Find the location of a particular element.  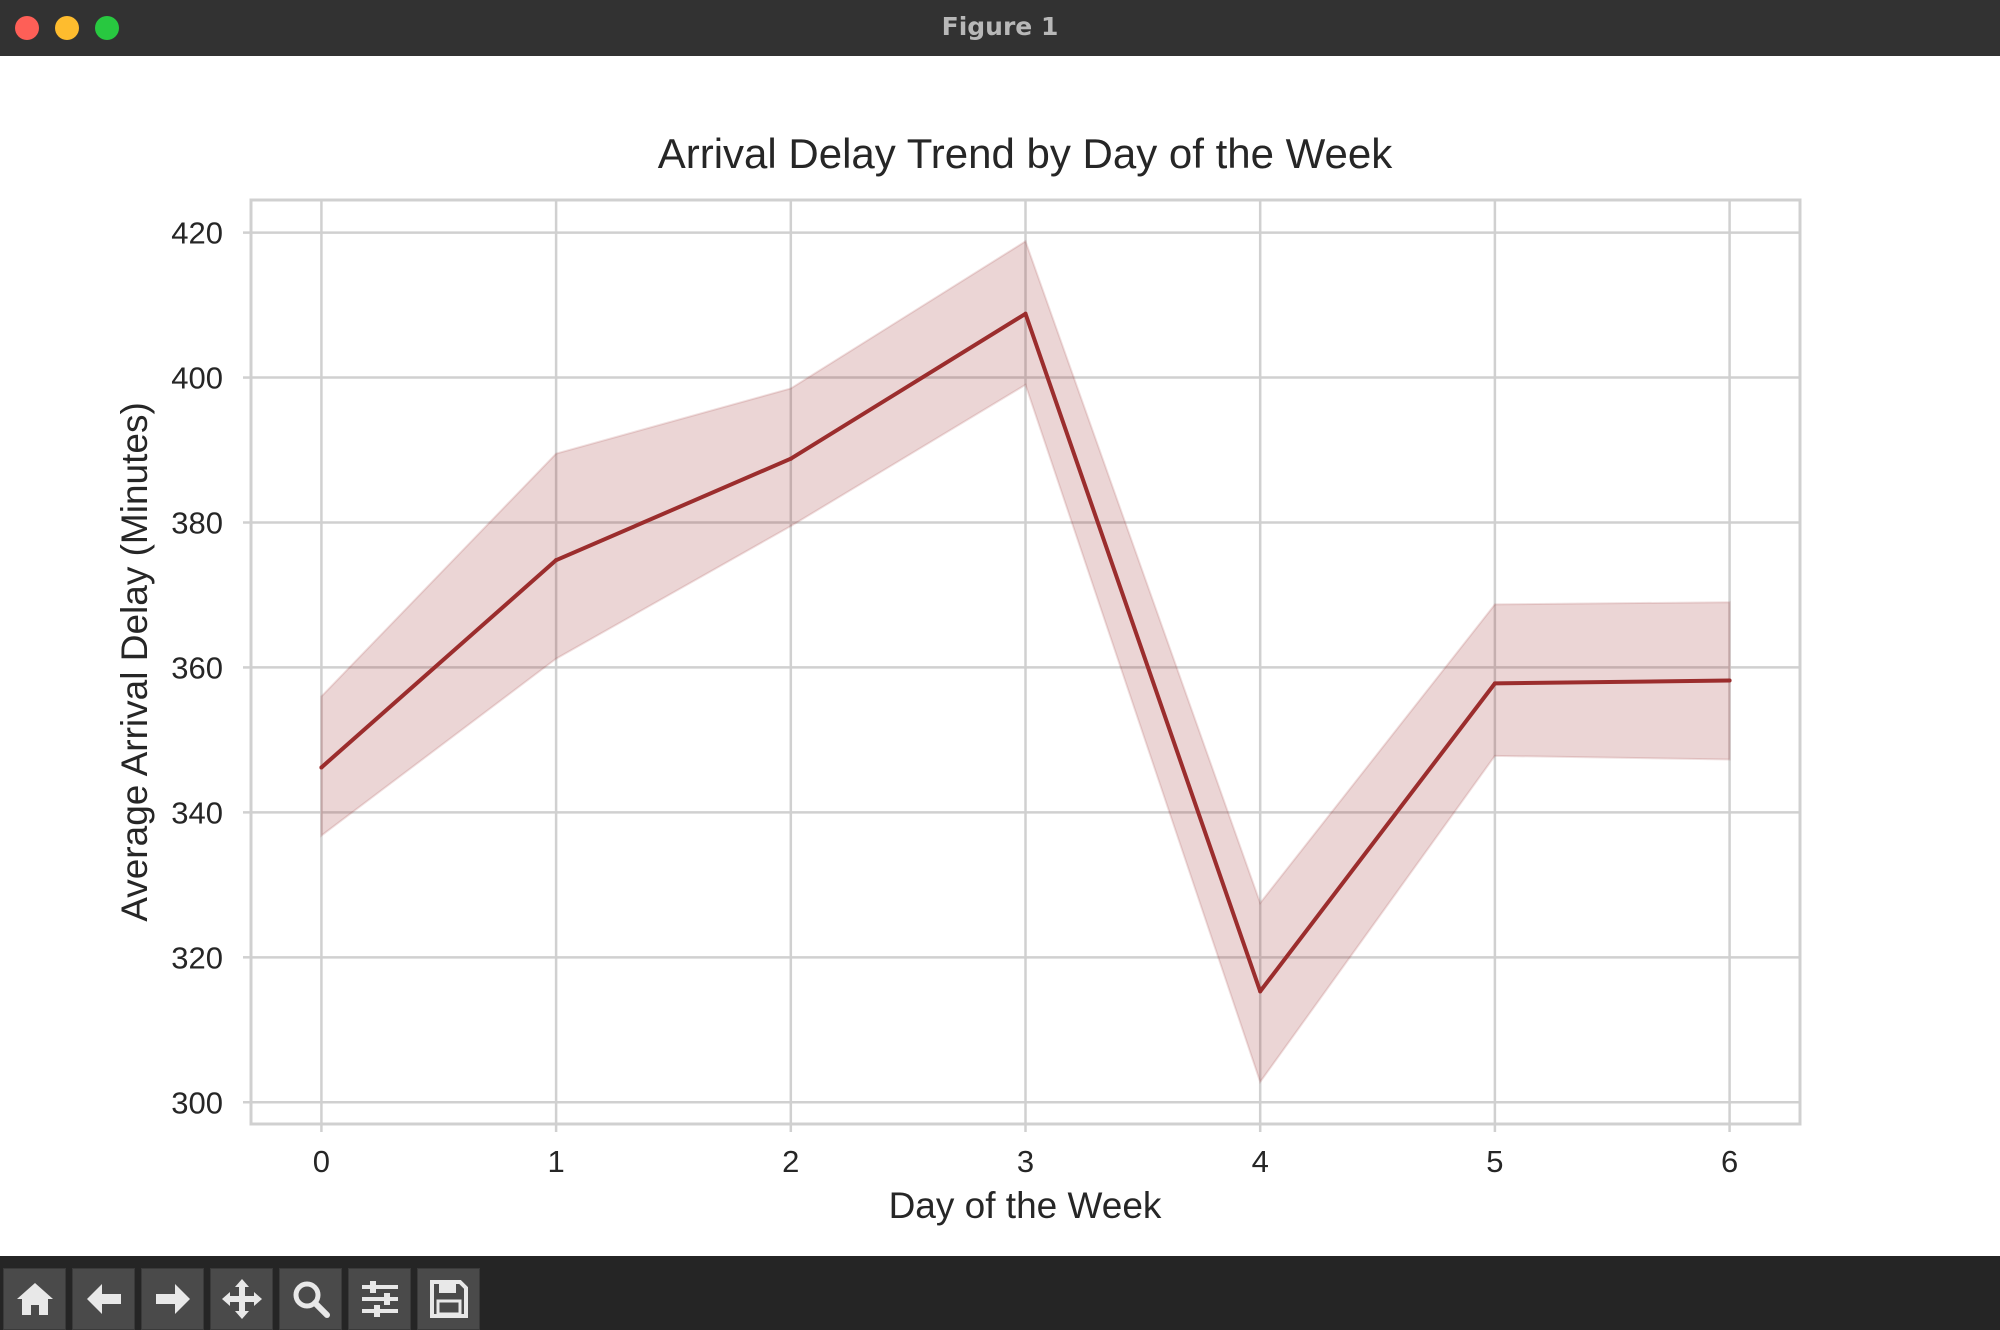

arrow-right-icon is located at coordinates (172, 1299).